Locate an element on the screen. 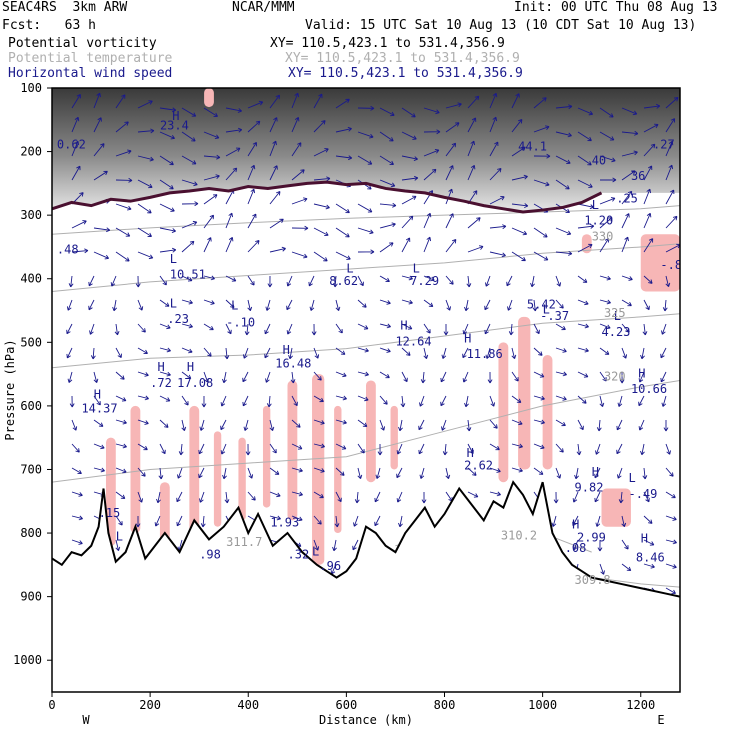  contour-annotation: 4.23 is located at coordinates (616, 332).